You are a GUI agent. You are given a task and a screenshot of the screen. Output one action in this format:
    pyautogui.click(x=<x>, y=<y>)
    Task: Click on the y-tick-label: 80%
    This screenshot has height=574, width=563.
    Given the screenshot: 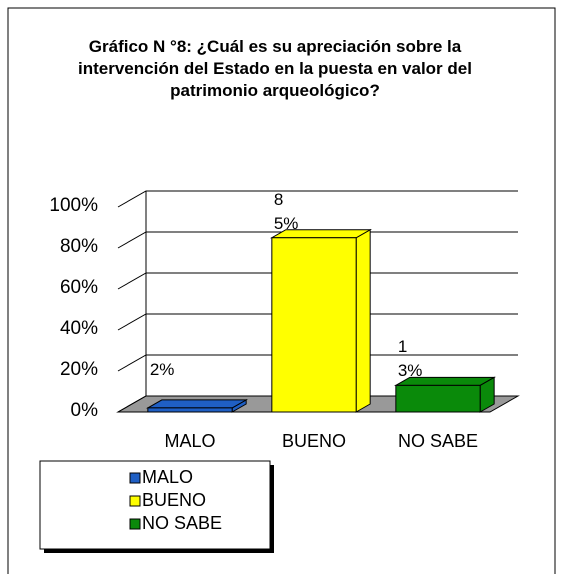 What is the action you would take?
    pyautogui.click(x=78, y=246)
    